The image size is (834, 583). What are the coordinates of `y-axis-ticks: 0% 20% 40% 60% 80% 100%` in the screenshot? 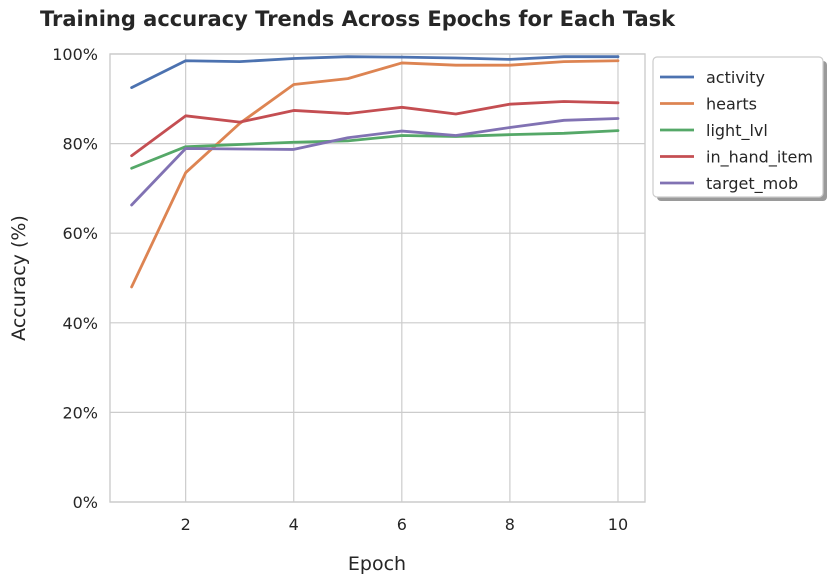 It's located at (75, 278).